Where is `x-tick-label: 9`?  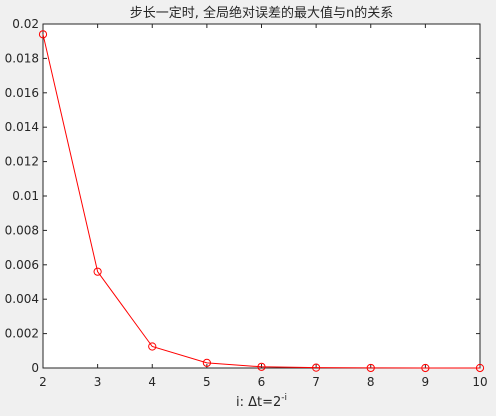
x-tick-label: 9 is located at coordinates (426, 382).